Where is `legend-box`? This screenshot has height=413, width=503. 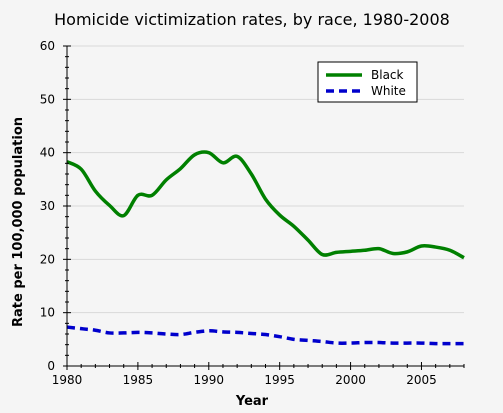
legend-box is located at coordinates (367, 82).